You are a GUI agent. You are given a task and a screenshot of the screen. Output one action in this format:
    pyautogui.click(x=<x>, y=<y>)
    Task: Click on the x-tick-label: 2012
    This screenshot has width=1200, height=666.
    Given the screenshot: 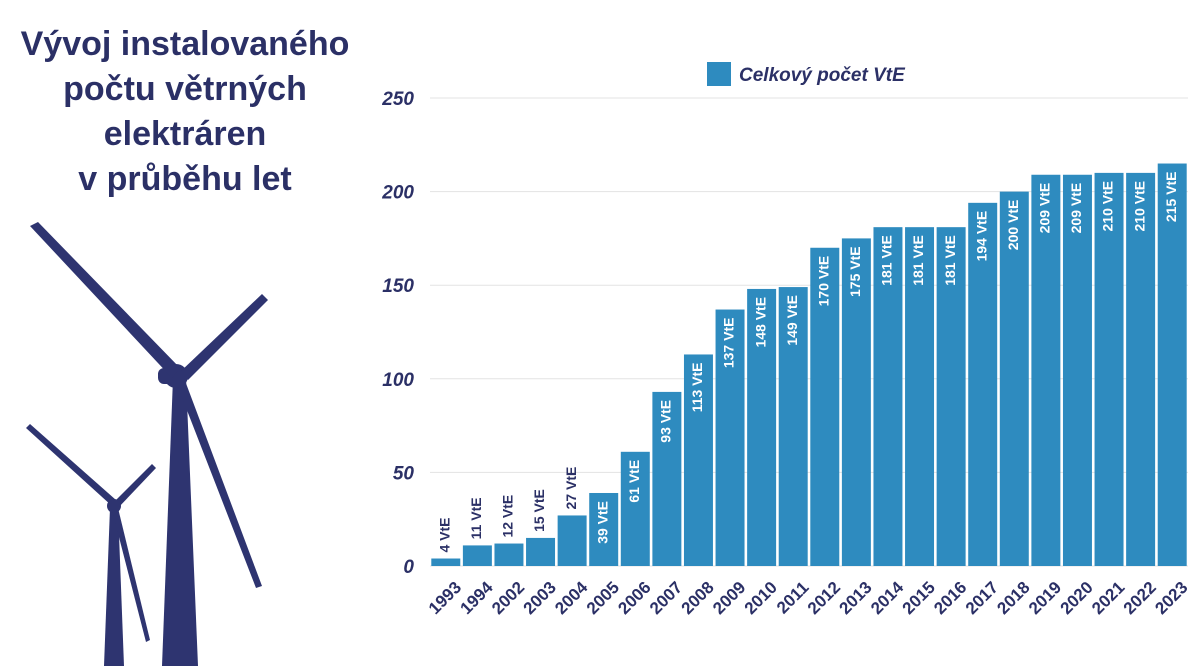 What is the action you would take?
    pyautogui.click(x=824, y=598)
    